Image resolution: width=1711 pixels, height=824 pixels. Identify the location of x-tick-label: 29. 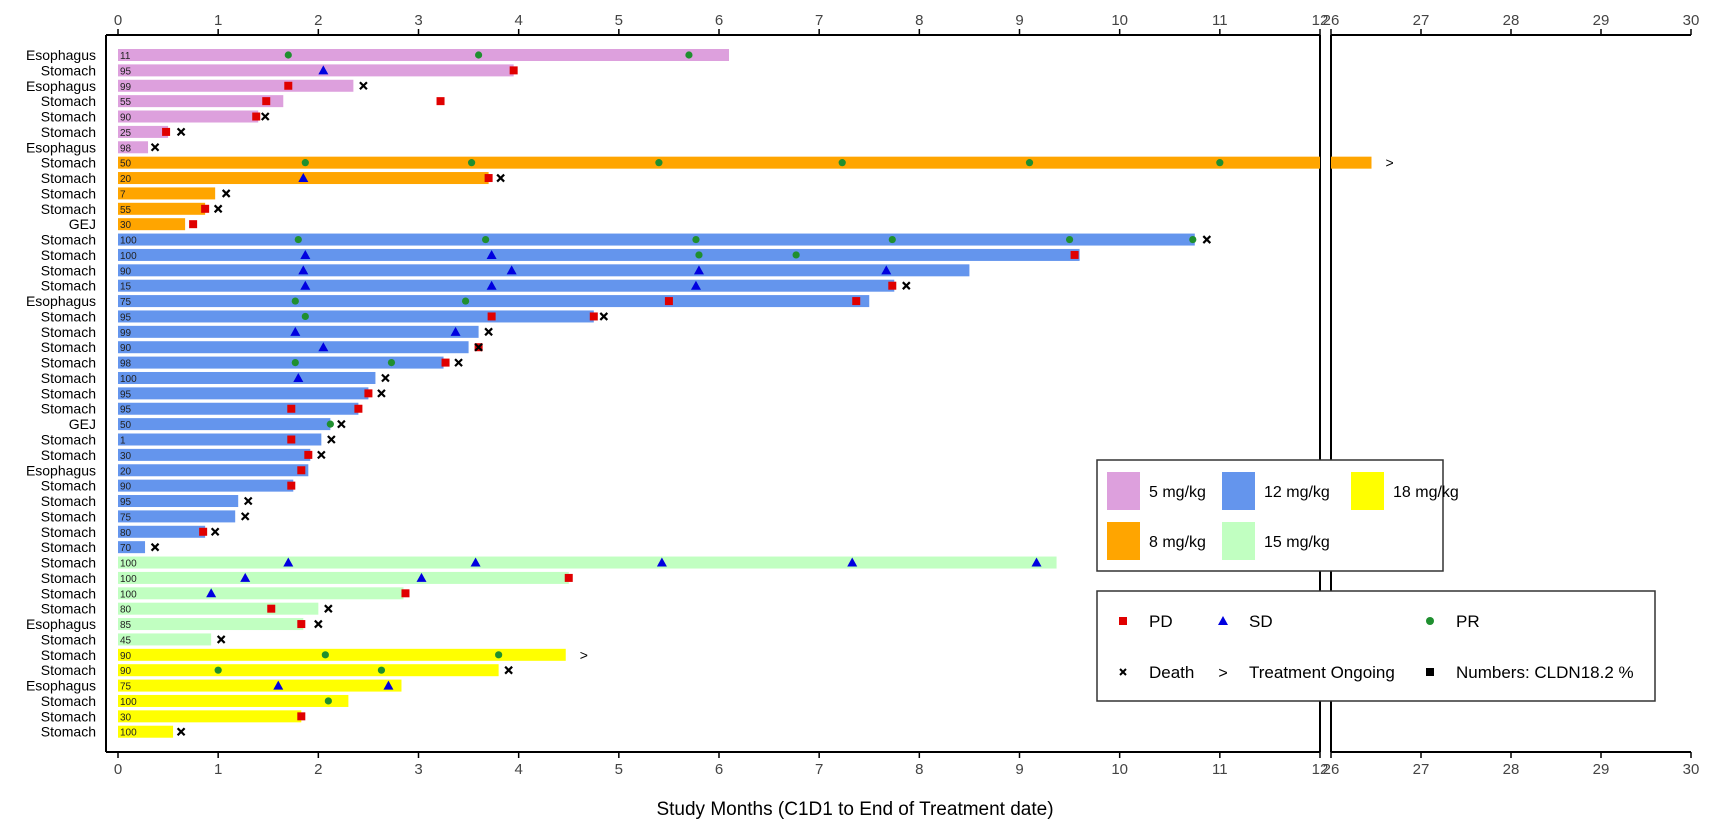
(1601, 769).